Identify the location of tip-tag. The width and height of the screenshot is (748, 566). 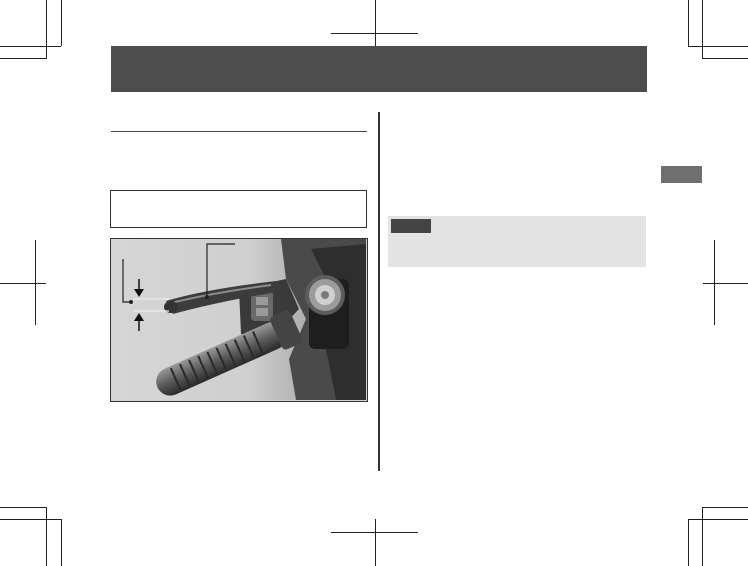
(411, 226).